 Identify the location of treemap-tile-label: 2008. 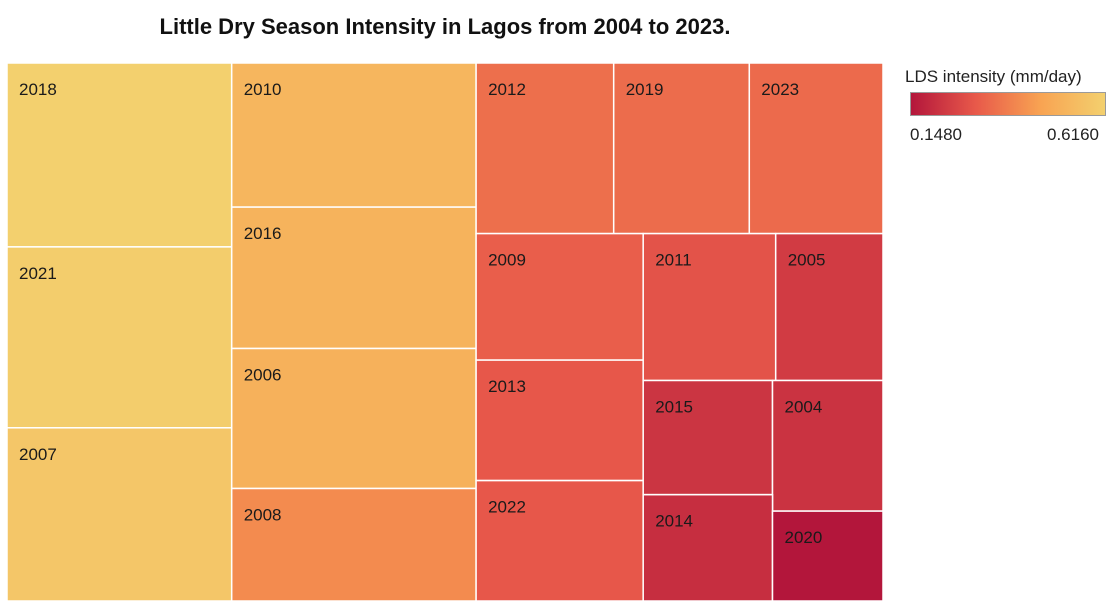
(263, 515).